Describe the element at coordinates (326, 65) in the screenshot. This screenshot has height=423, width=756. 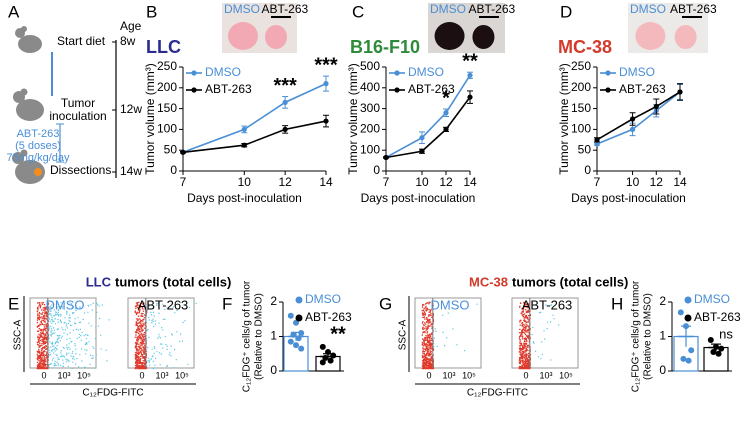
I see `significance: ***` at that location.